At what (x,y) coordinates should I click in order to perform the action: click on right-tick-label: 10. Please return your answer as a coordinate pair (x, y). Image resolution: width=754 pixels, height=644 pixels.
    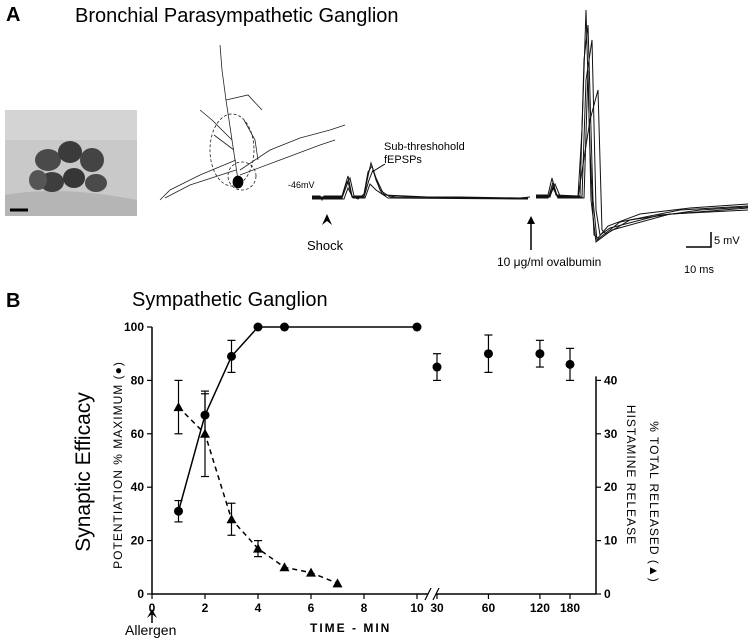
    Looking at the image, I should click on (611, 541).